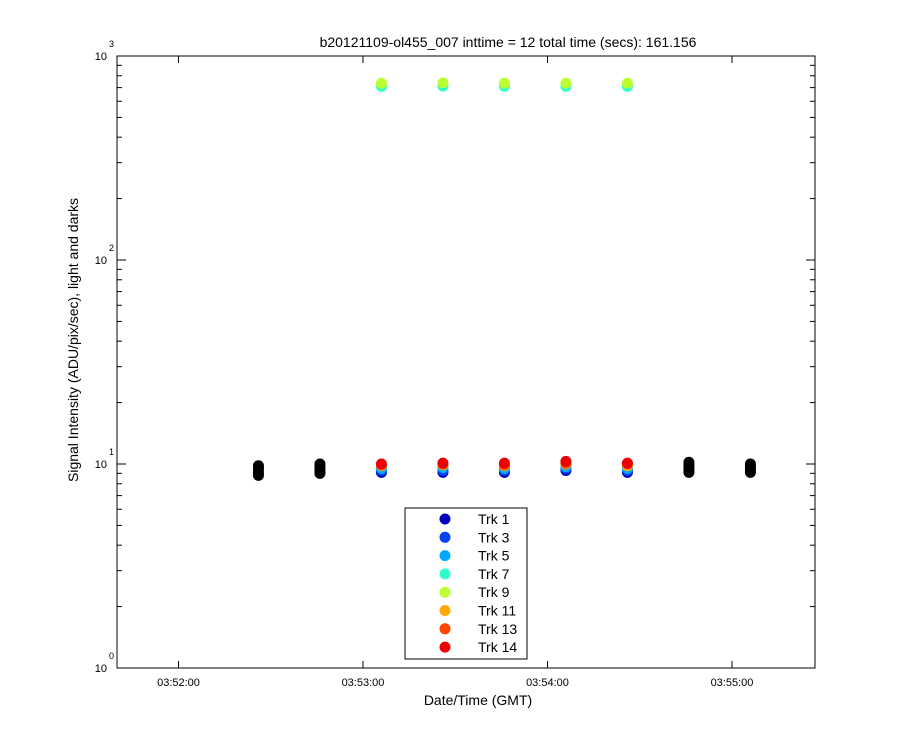  Describe the element at coordinates (497, 611) in the screenshot. I see `legend-label: Trk 11` at that location.